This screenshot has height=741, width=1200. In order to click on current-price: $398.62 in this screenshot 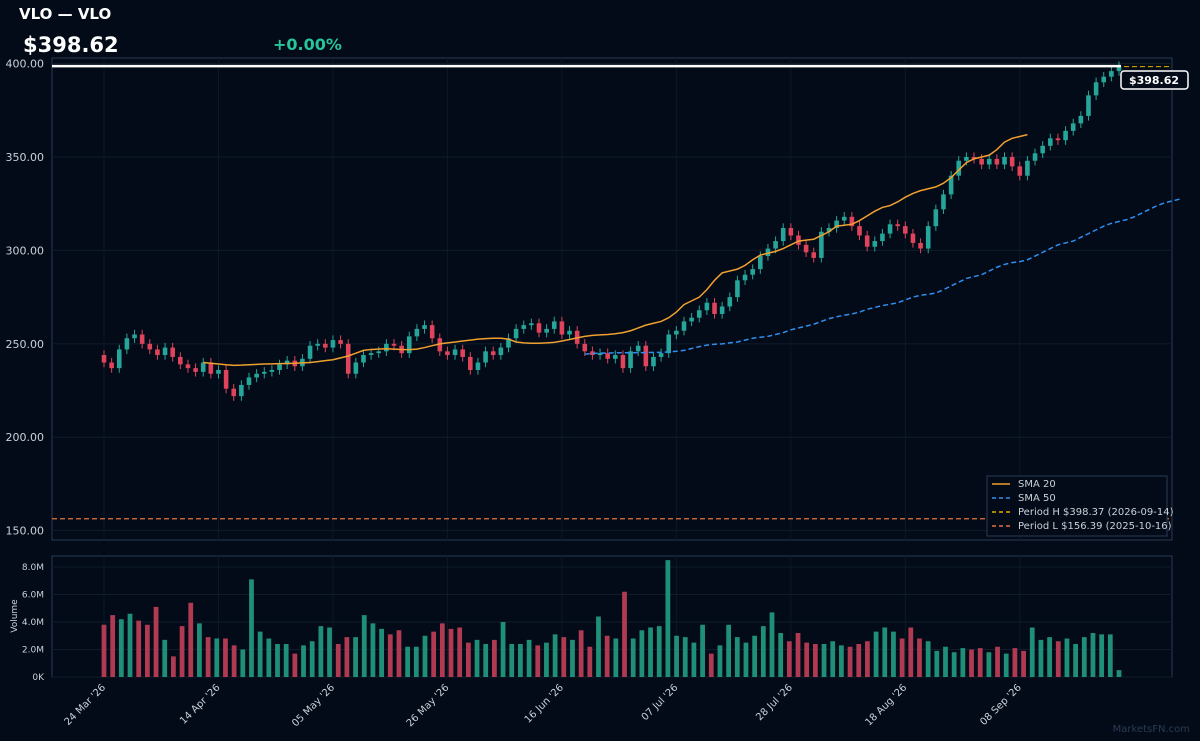, I will do `click(71, 45)`.